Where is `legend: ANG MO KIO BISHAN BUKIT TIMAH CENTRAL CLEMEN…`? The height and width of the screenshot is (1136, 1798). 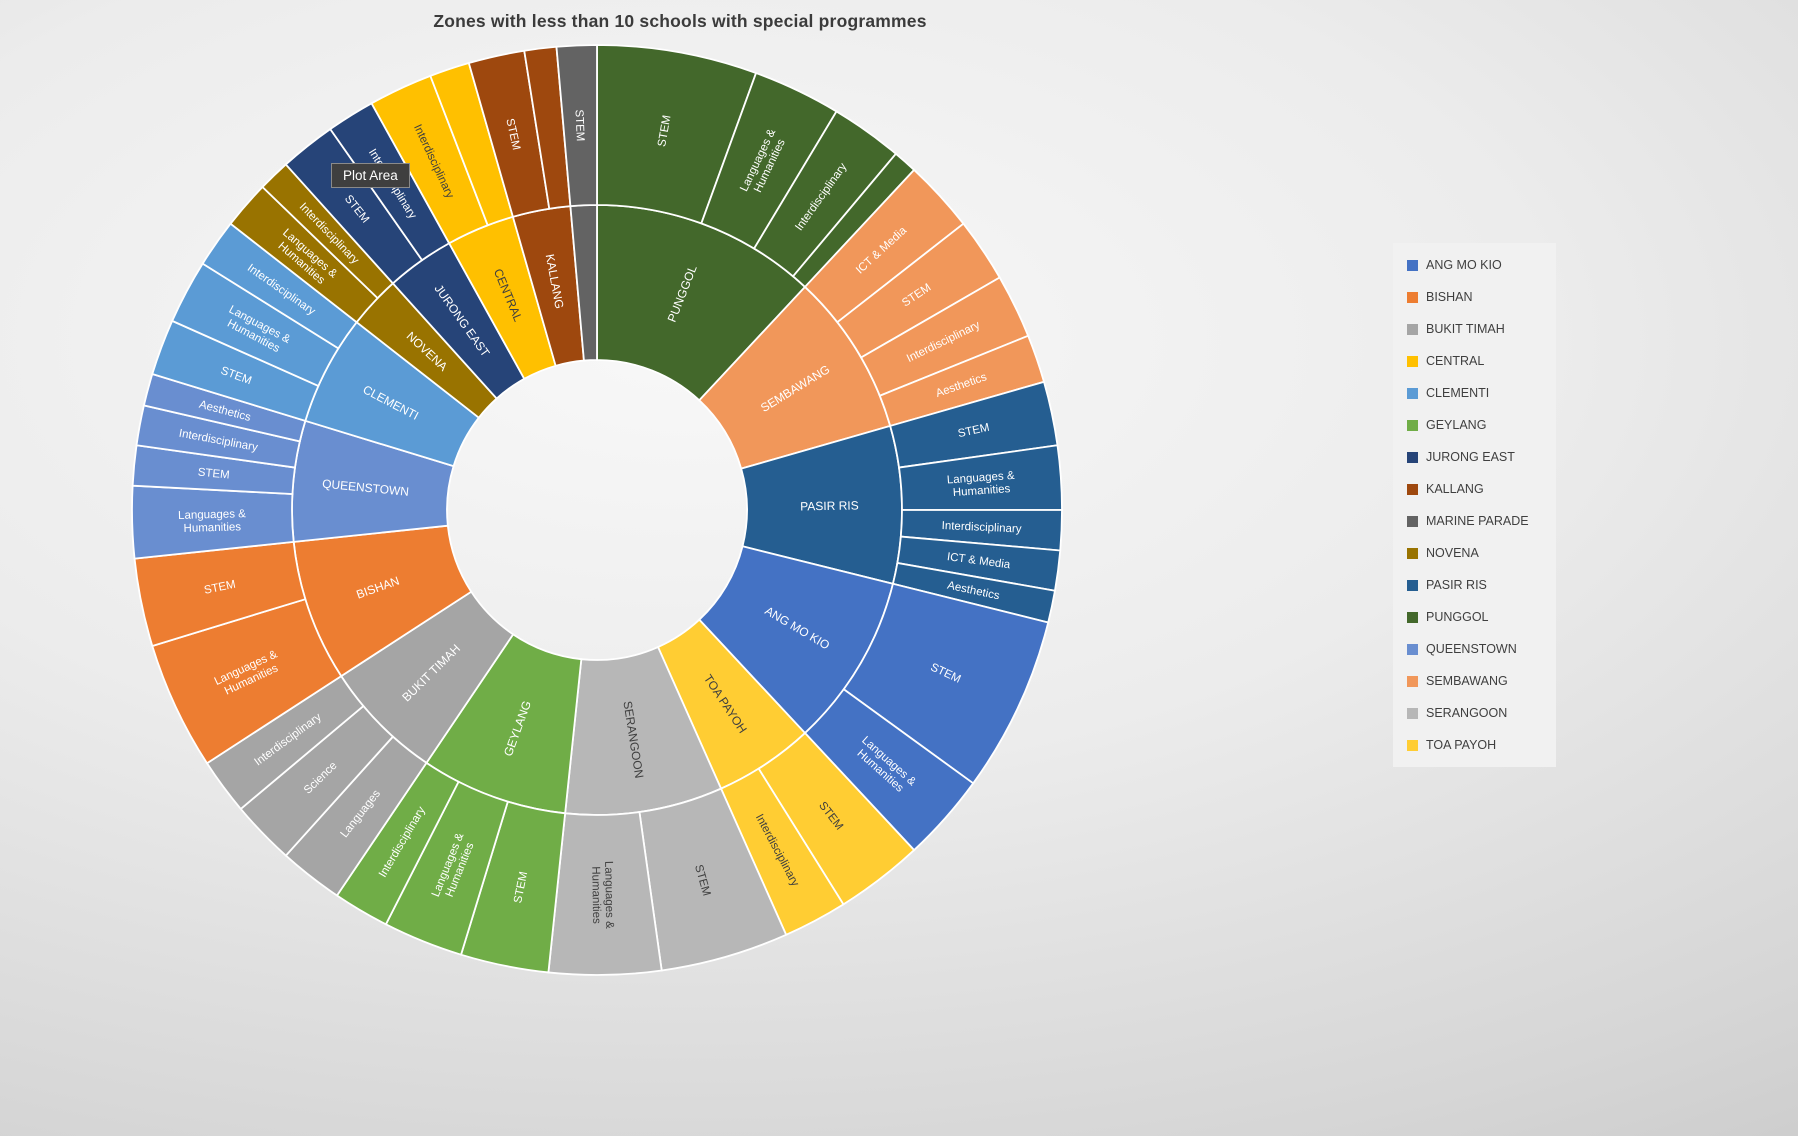 legend: ANG MO KIO BISHAN BUKIT TIMAH CENTRAL CLEMEN… is located at coordinates (1474, 505).